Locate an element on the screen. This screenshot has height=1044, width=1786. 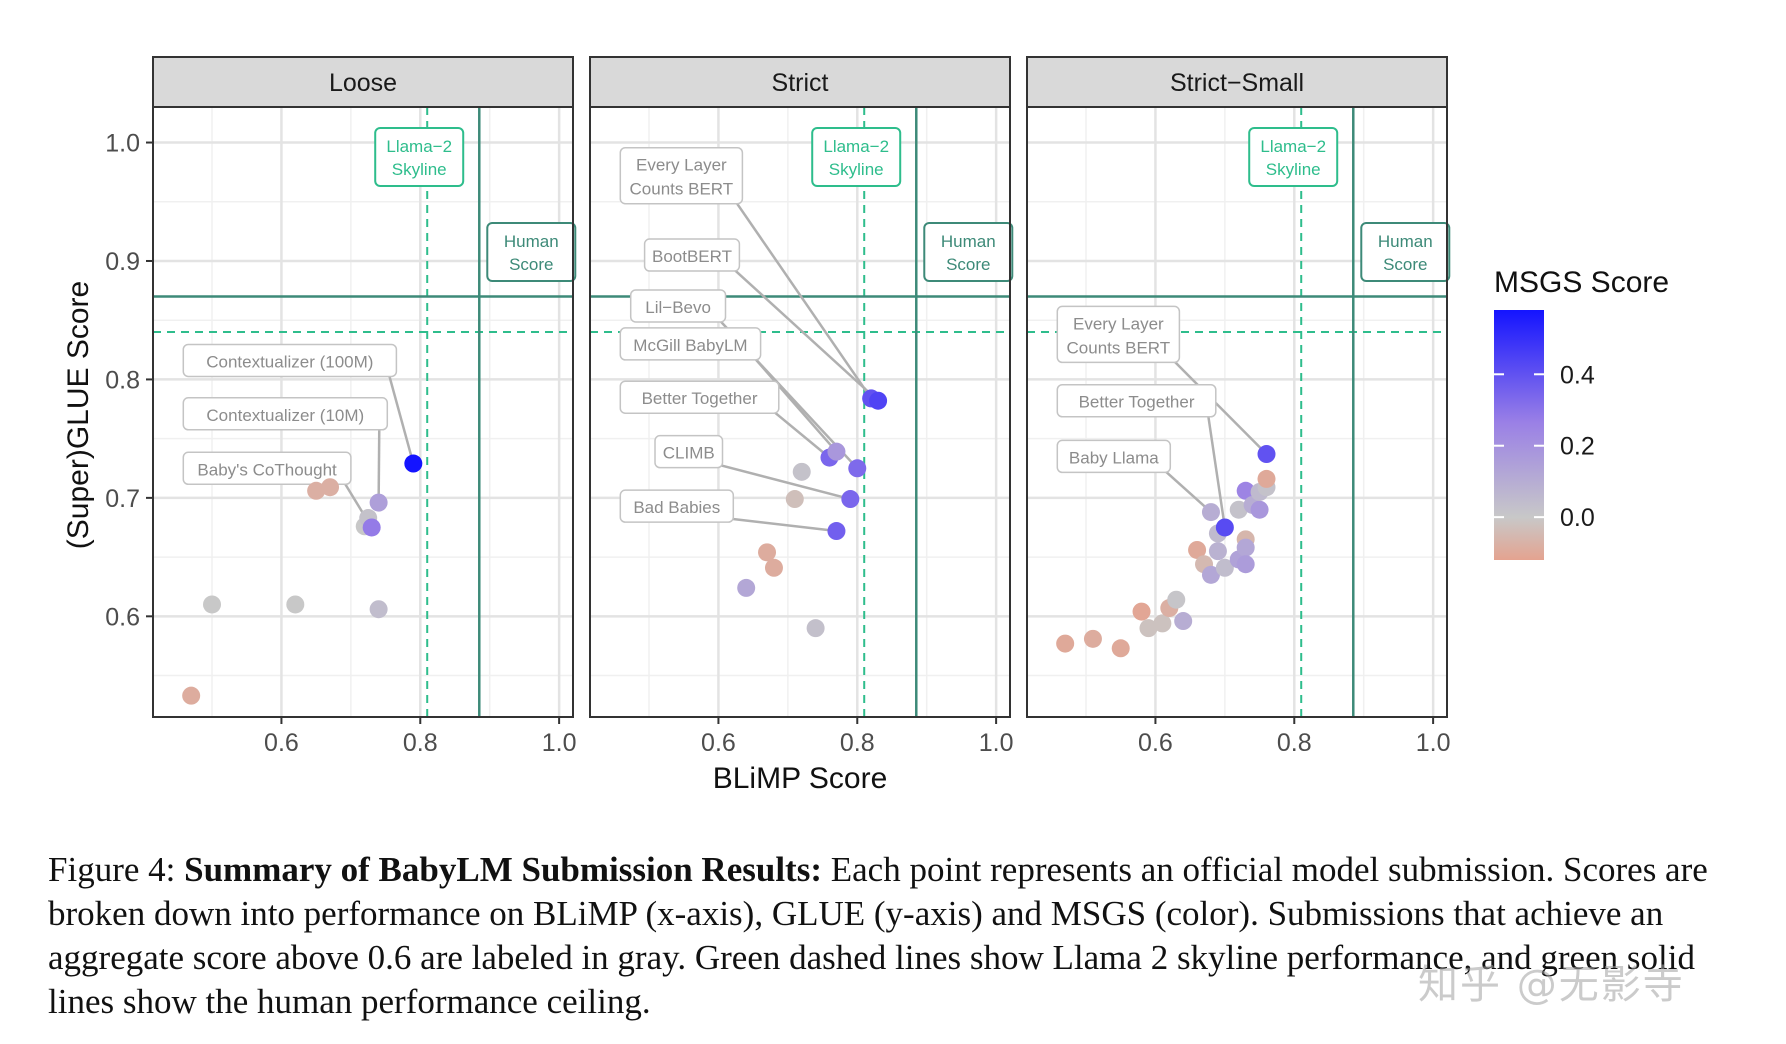
legend-tick-label: 0.0 is located at coordinates (1577, 518).